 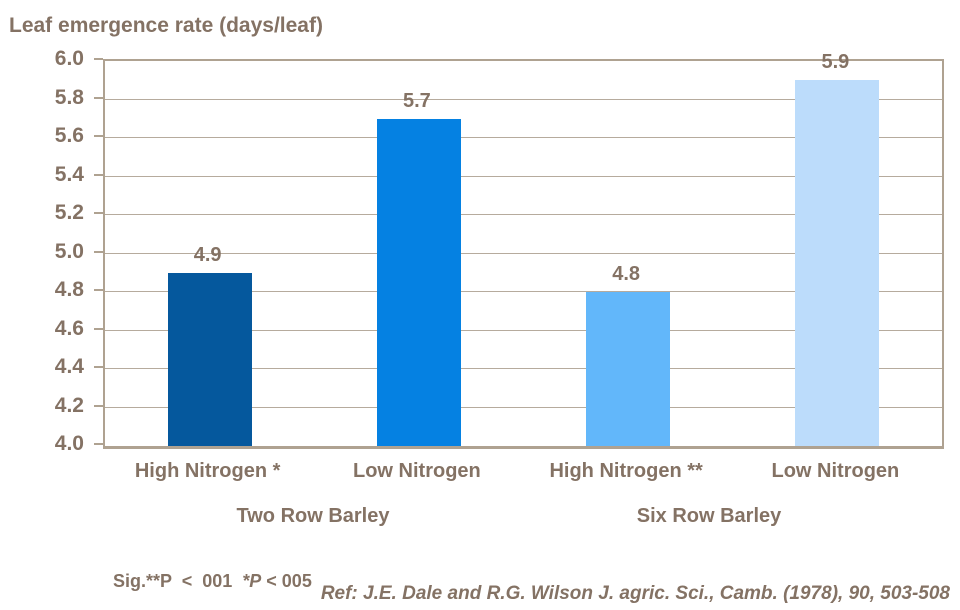 What do you see at coordinates (69, 212) in the screenshot?
I see `y-tick-label: 5.2` at bounding box center [69, 212].